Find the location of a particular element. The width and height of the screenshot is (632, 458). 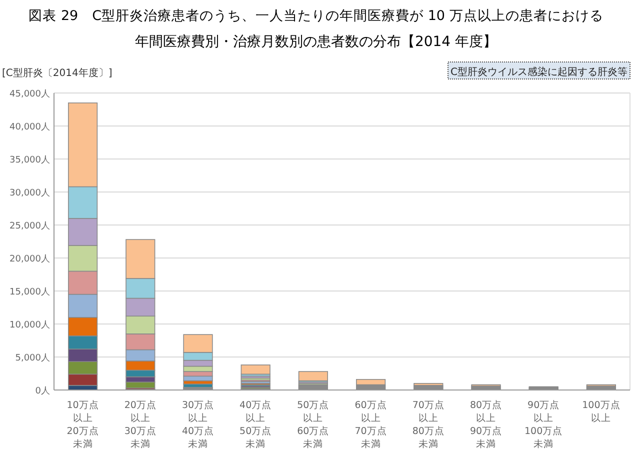

annotation: [C型肝炎〔2014年度〕] is located at coordinates (57, 73).